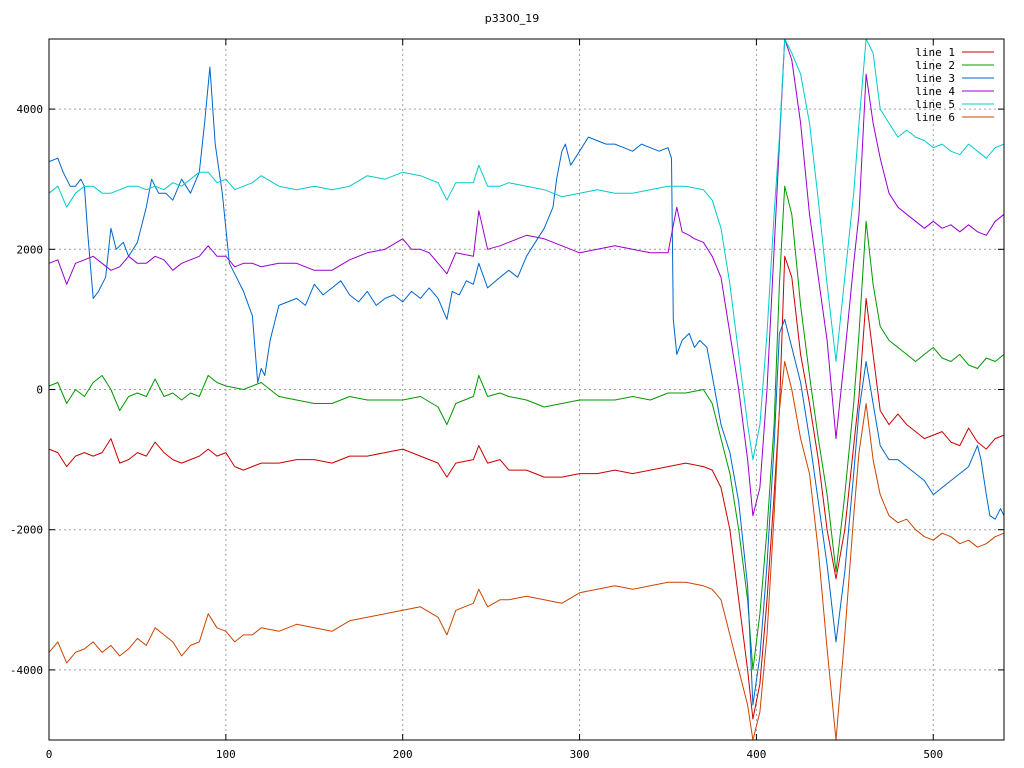 The height and width of the screenshot is (768, 1024). I want to click on legend-label-6: line 6, so click(935, 117).